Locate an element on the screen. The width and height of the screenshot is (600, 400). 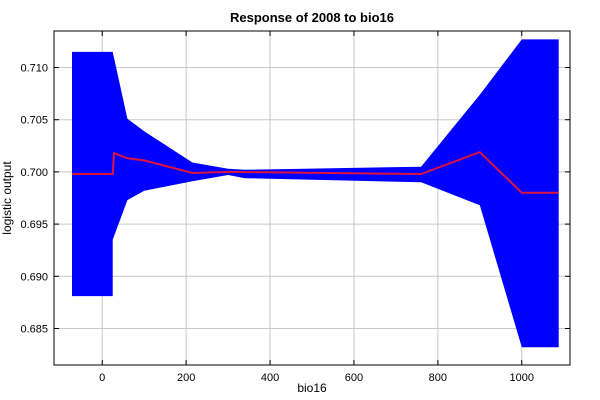
x-tick-label: 1000 is located at coordinates (522, 378).